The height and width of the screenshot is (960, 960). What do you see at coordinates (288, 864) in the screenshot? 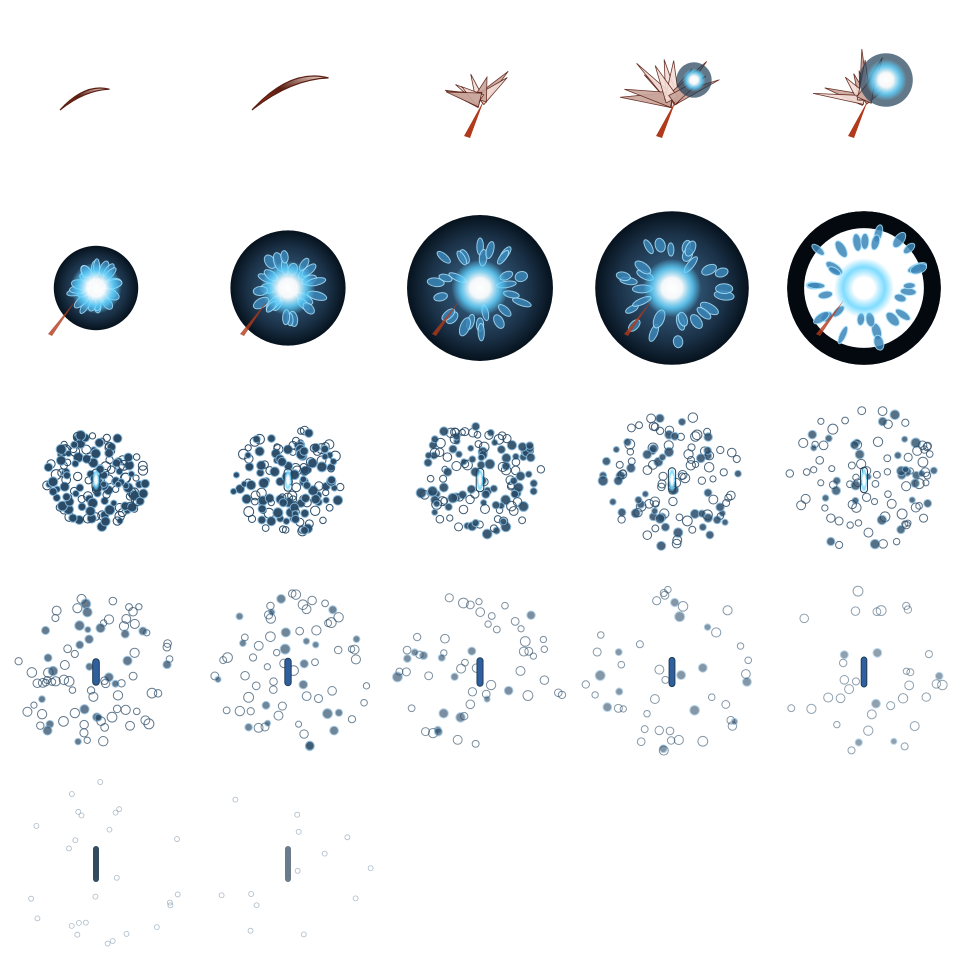
I see `ice-shard-core` at bounding box center [288, 864].